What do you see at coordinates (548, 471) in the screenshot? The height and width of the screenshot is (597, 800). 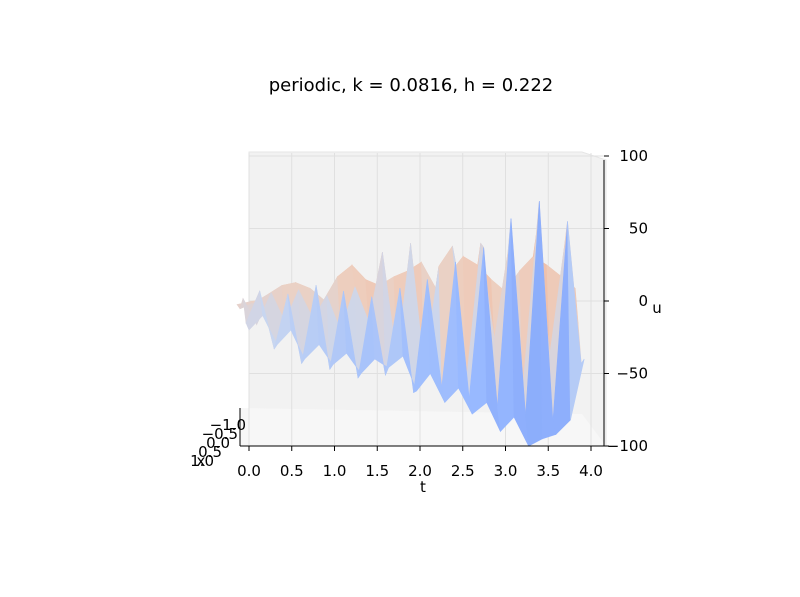 I see `t-tick-label: 3.5` at bounding box center [548, 471].